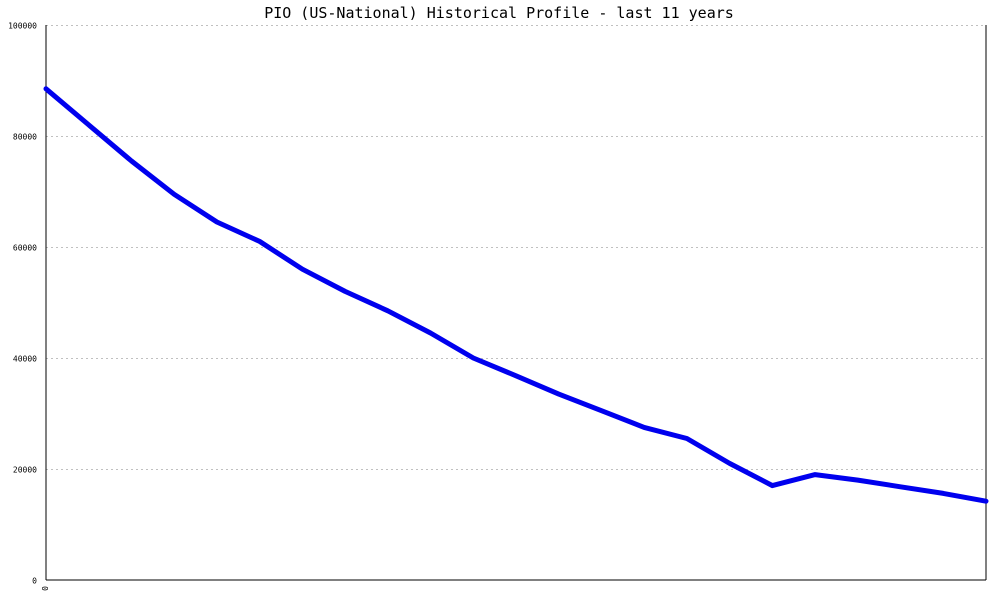 The width and height of the screenshot is (1000, 600). I want to click on y-tick-labels: 0 20000 40000 60000 80000 100000, so click(22, 304).